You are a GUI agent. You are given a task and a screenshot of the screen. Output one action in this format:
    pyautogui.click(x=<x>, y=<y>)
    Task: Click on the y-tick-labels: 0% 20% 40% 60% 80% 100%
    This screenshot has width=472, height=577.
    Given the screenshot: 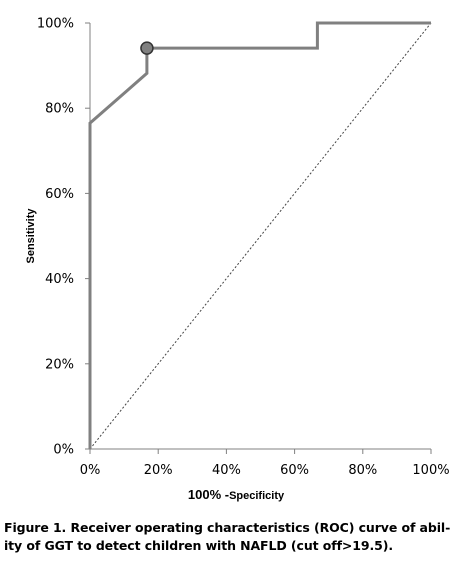 What is the action you would take?
    pyautogui.click(x=55, y=237)
    